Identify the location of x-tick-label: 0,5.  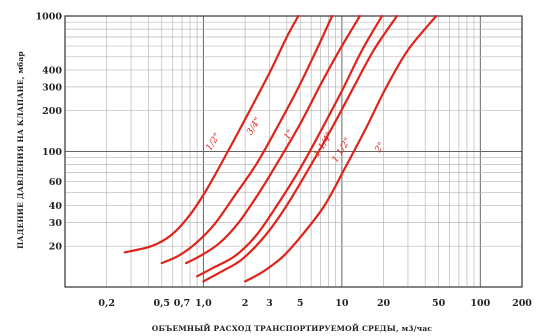
(162, 303).